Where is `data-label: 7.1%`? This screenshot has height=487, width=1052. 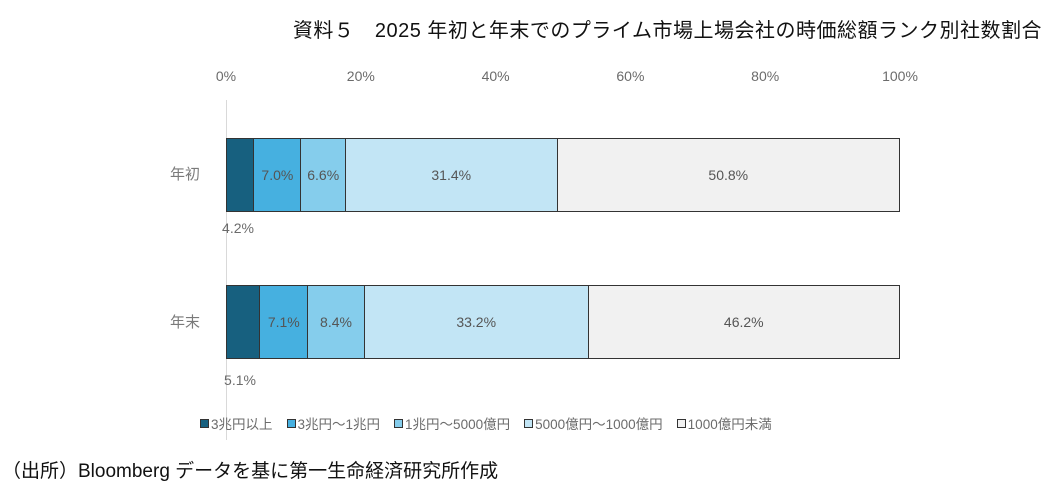
data-label: 7.1% is located at coordinates (283, 322).